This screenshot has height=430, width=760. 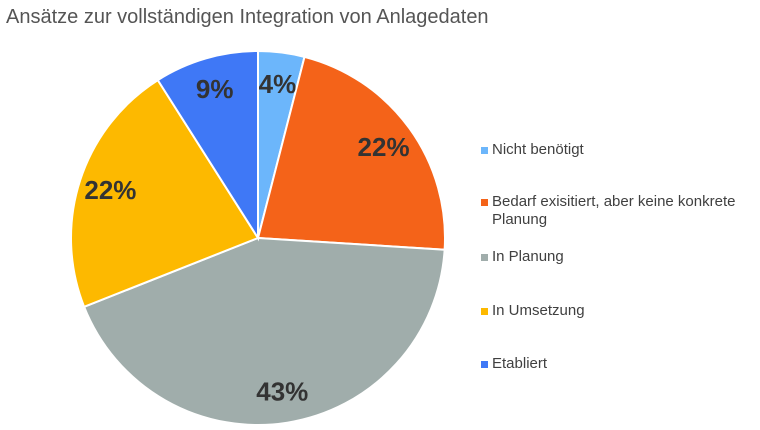 What do you see at coordinates (620, 364) in the screenshot?
I see `legend-item: Etabliert` at bounding box center [620, 364].